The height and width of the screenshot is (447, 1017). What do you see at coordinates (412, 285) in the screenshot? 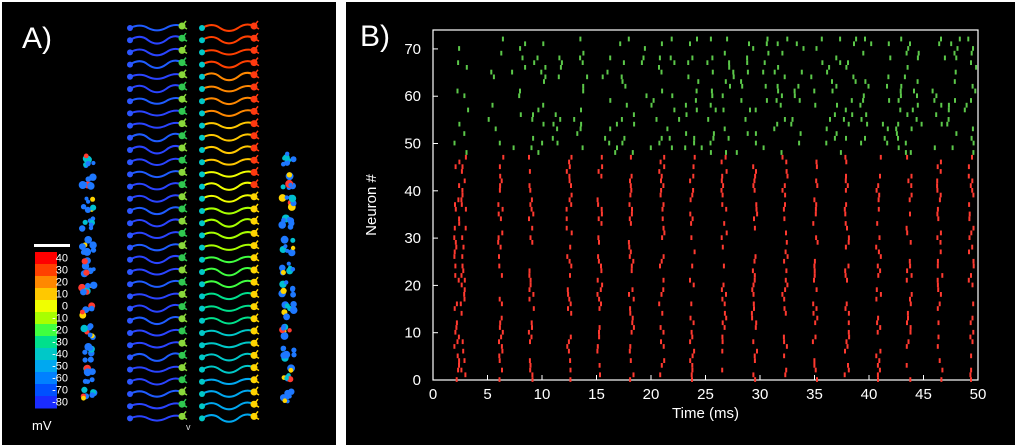
I see `y-tick-label: 20` at bounding box center [412, 285].